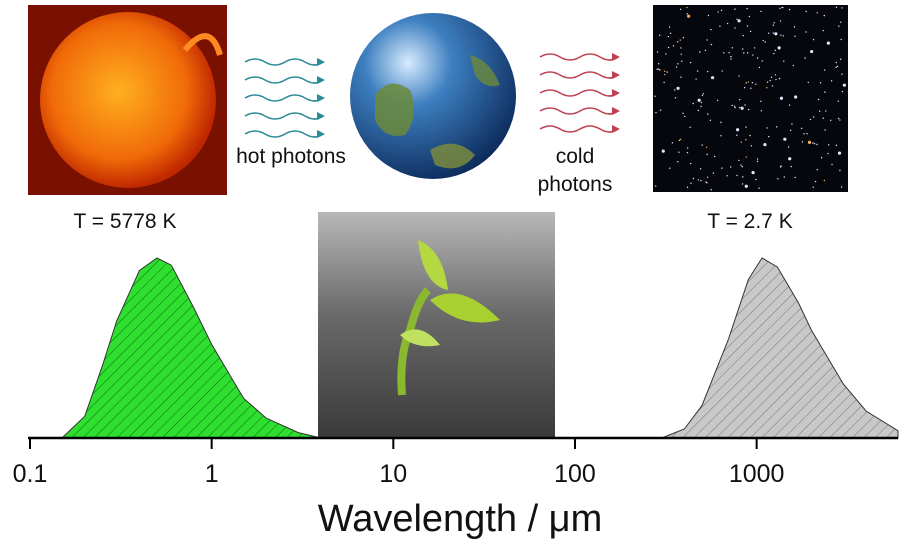 This screenshot has width=913, height=549. What do you see at coordinates (125, 221) in the screenshot?
I see `sun-temperature: T = 5778 K` at bounding box center [125, 221].